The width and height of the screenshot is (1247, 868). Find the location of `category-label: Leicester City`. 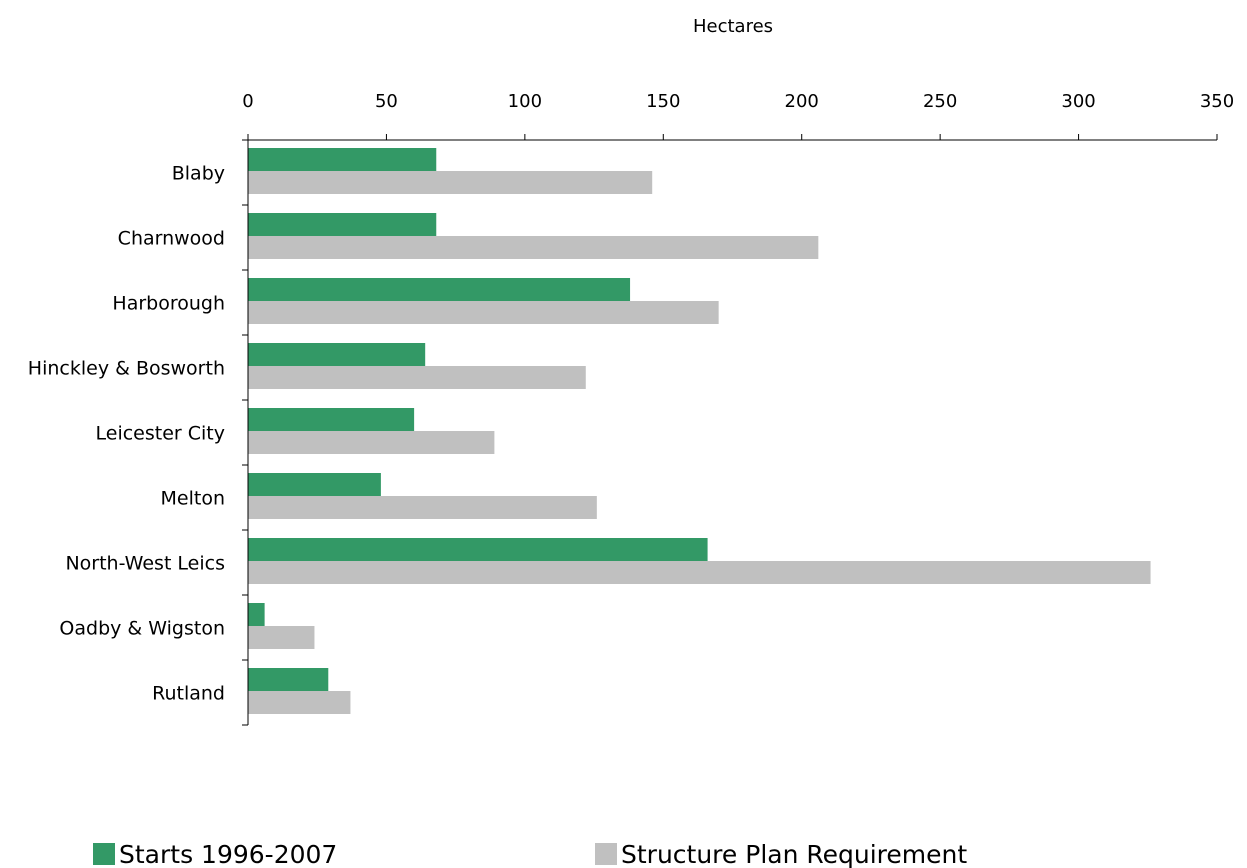

category-label: Leicester City is located at coordinates (160, 434).